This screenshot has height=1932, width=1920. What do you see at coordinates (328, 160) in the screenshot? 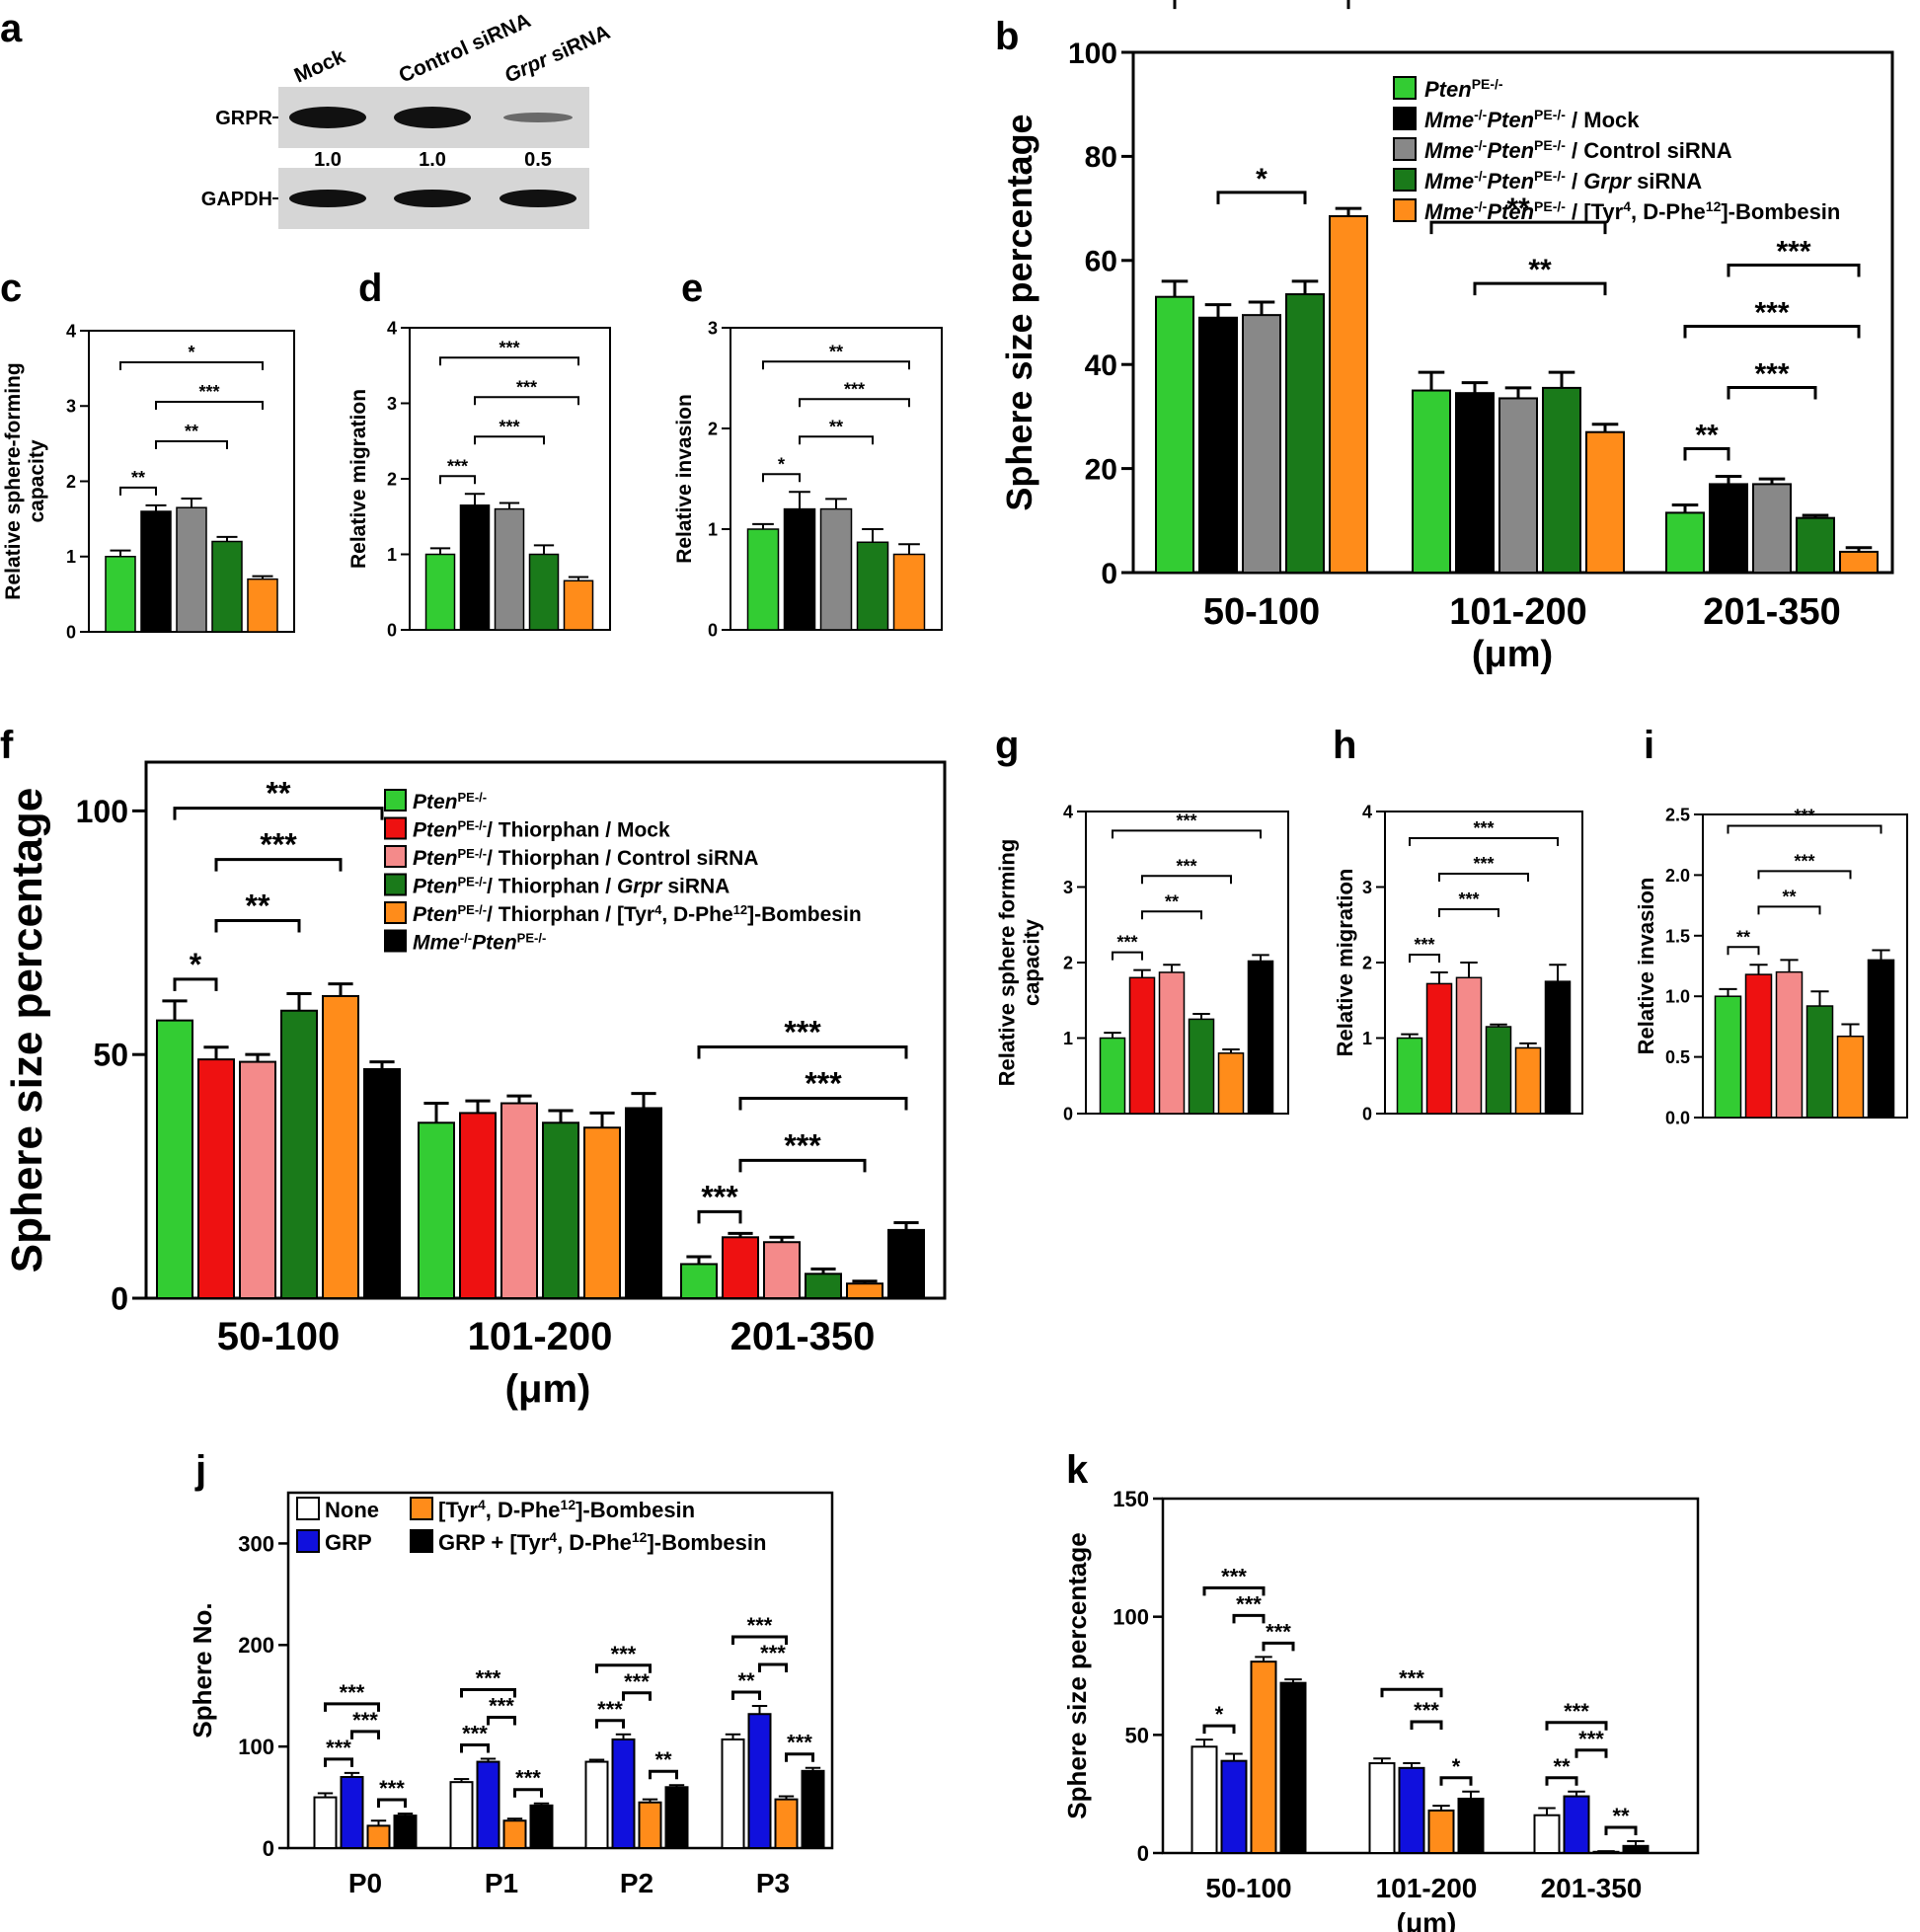
I see `blot-quant-label: 1.0` at bounding box center [328, 160].